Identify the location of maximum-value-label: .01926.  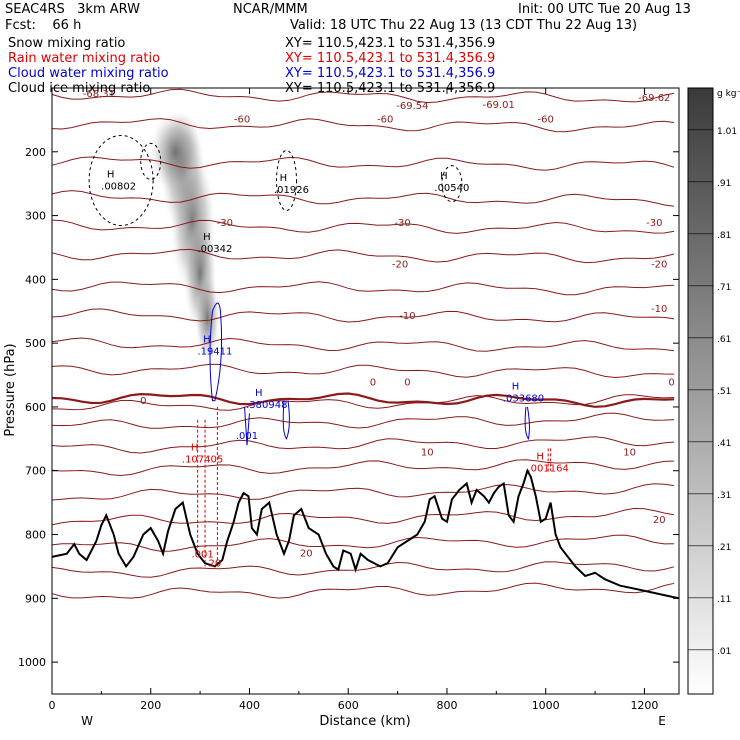
(291, 190).